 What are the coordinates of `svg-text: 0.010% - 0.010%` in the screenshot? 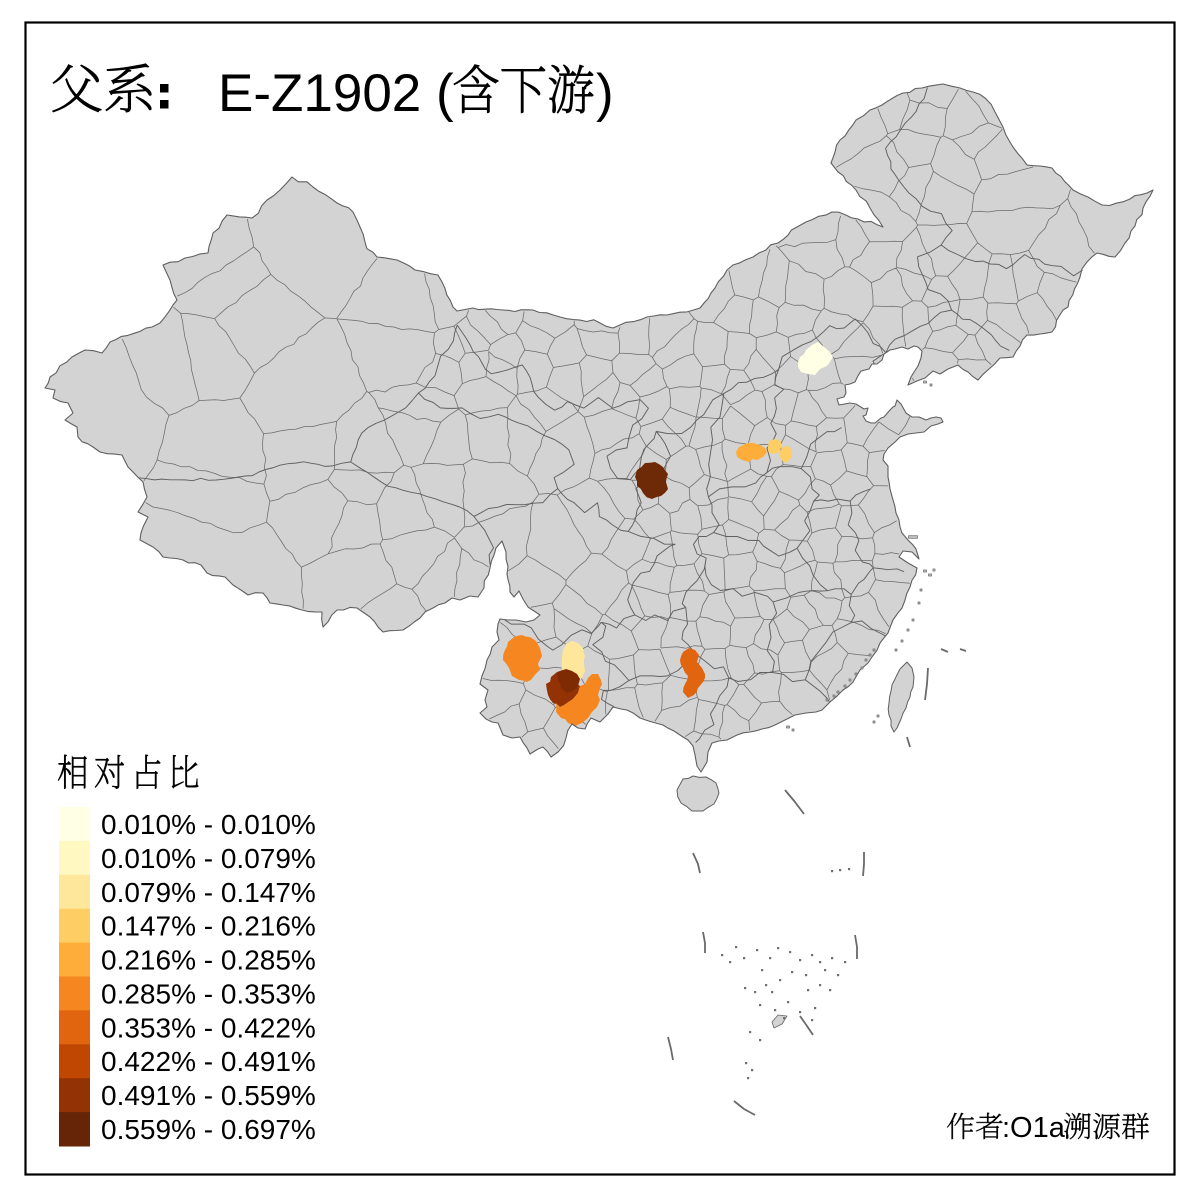 It's located at (208, 824).